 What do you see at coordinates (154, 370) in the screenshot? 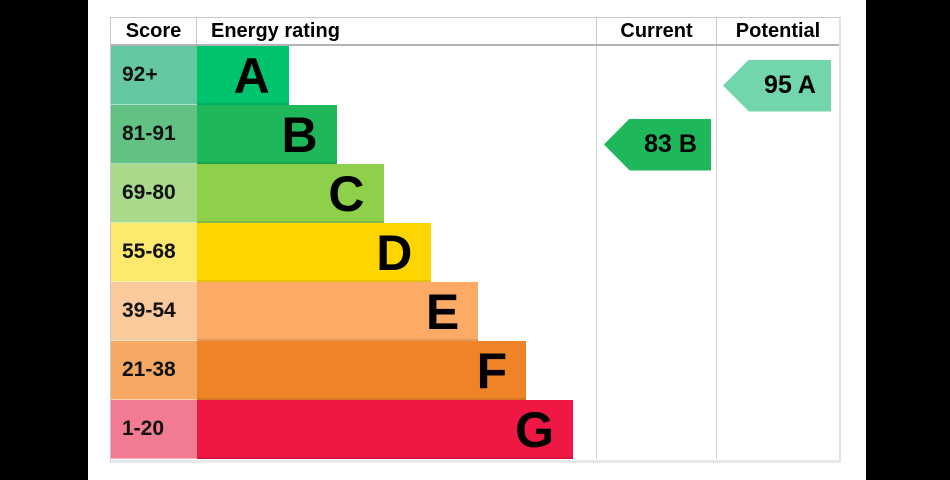
I see `band-score-range: 21-38` at bounding box center [154, 370].